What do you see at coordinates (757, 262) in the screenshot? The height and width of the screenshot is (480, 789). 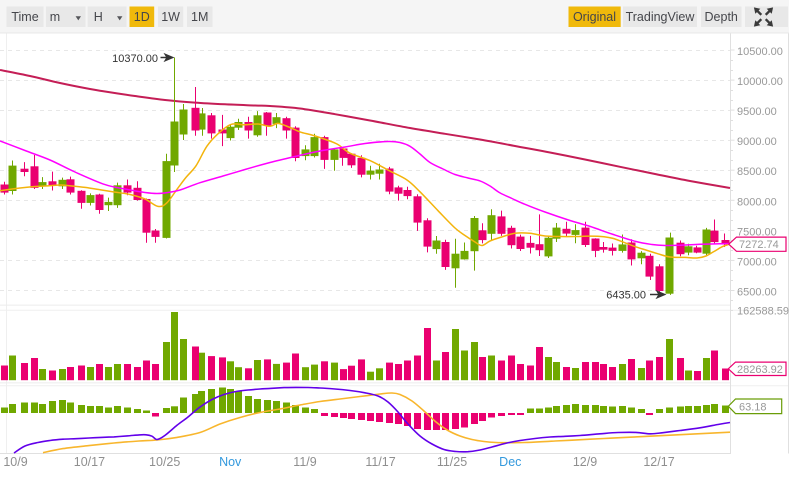 I see `svg-text: 7000.00` at bounding box center [757, 262].